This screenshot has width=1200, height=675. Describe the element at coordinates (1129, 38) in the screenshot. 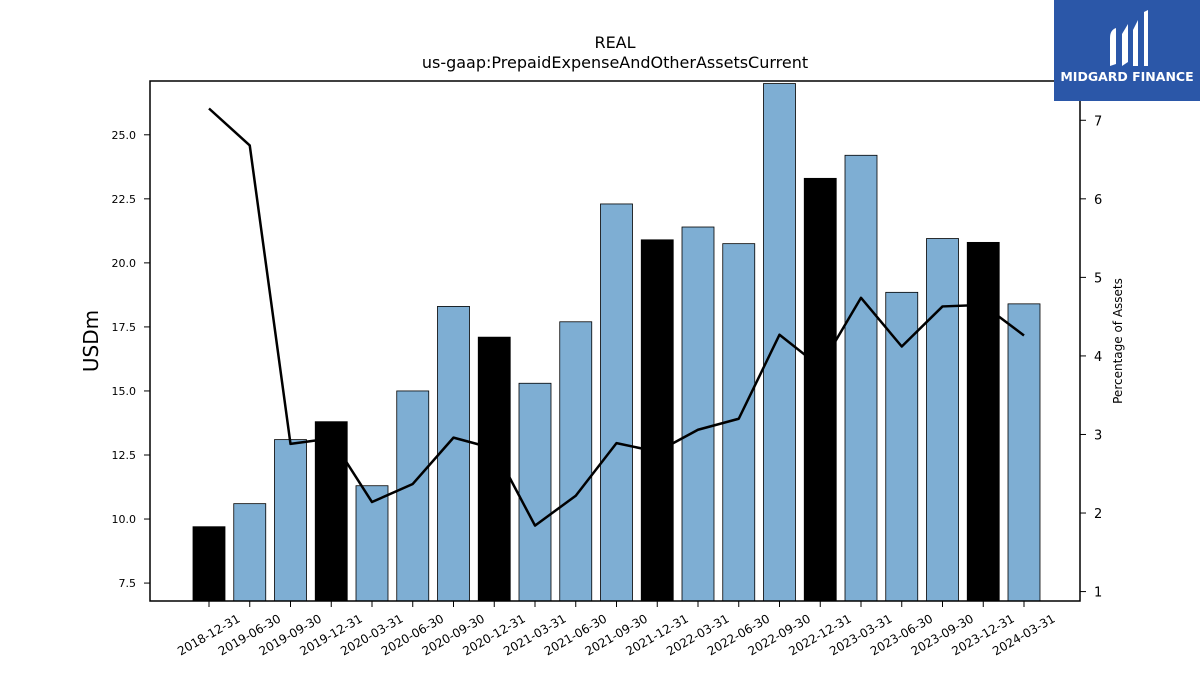

I see `midgard-logo-icon` at that location.